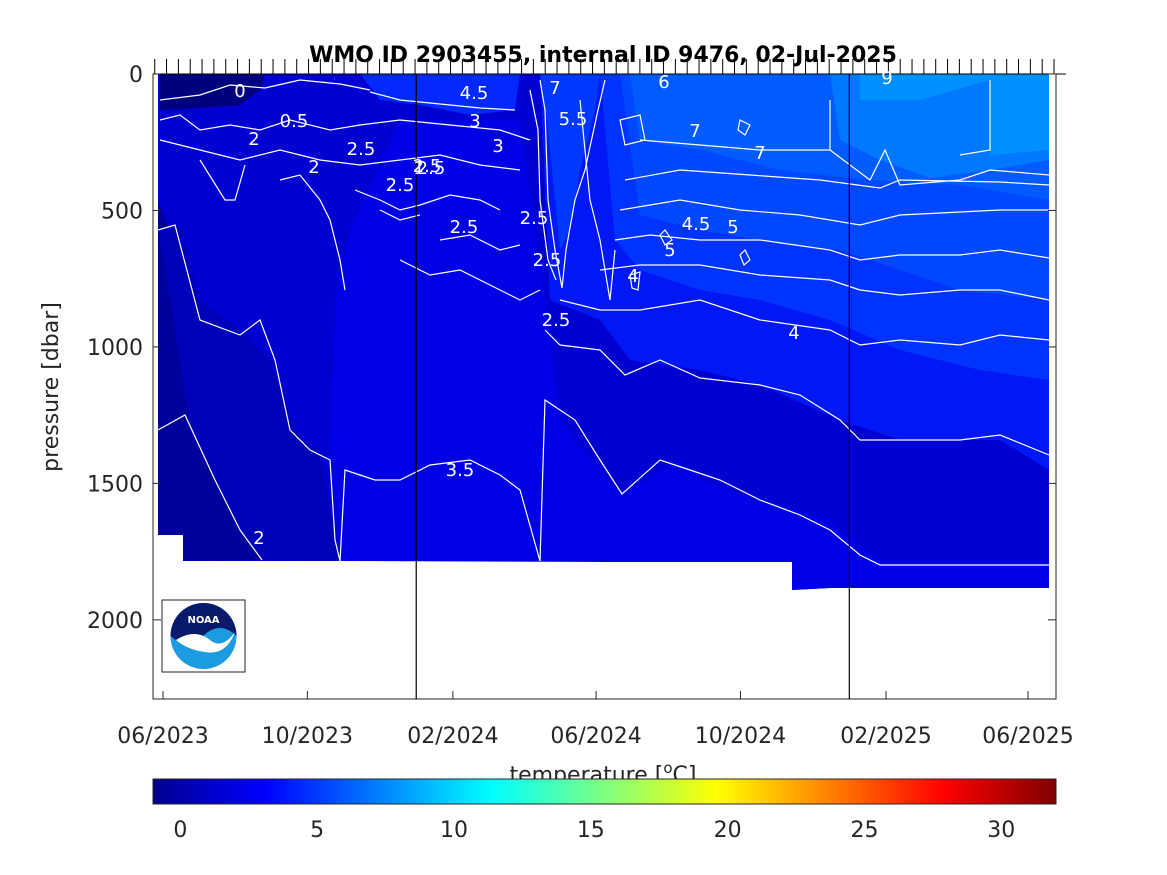  I want to click on x-tick-label: 06/2024, so click(595, 736).